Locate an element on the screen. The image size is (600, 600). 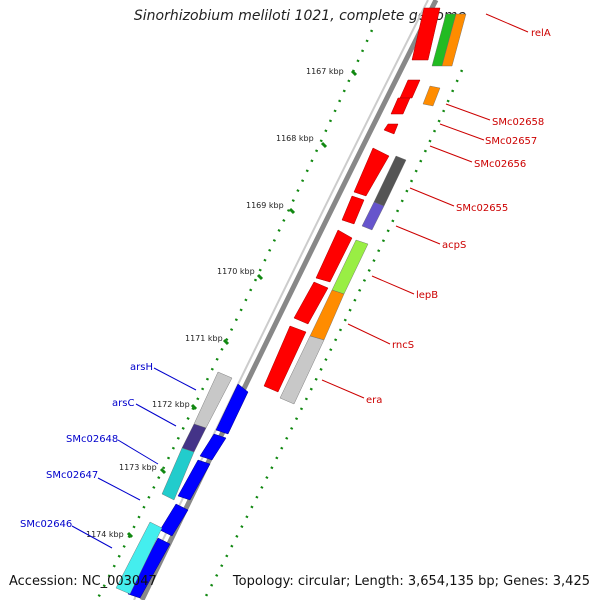
kbp-label: 1172 kbp is located at coordinates (171, 404).